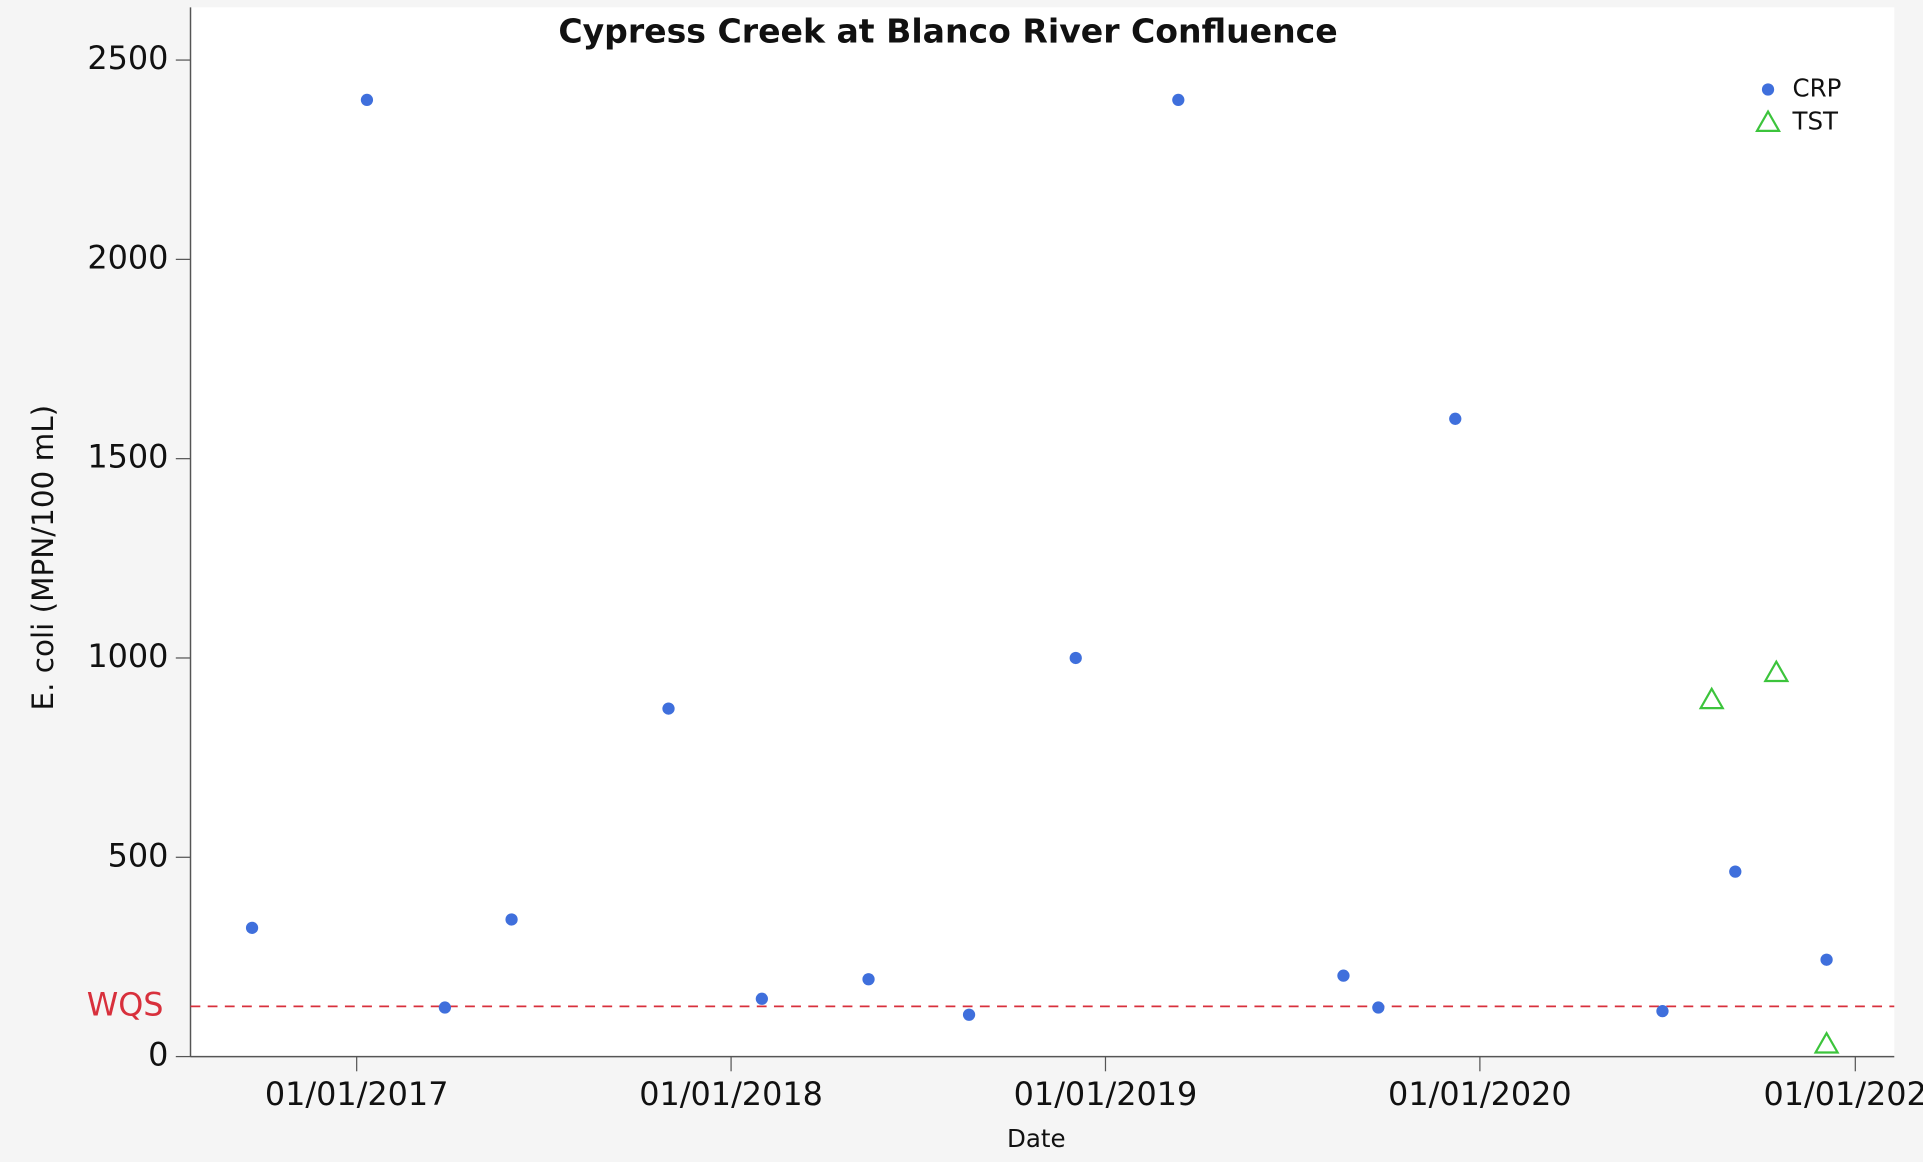 The width and height of the screenshot is (1923, 1162). What do you see at coordinates (1480, 1094) in the screenshot?
I see `x-tick-label: 01/01/2020` at bounding box center [1480, 1094].